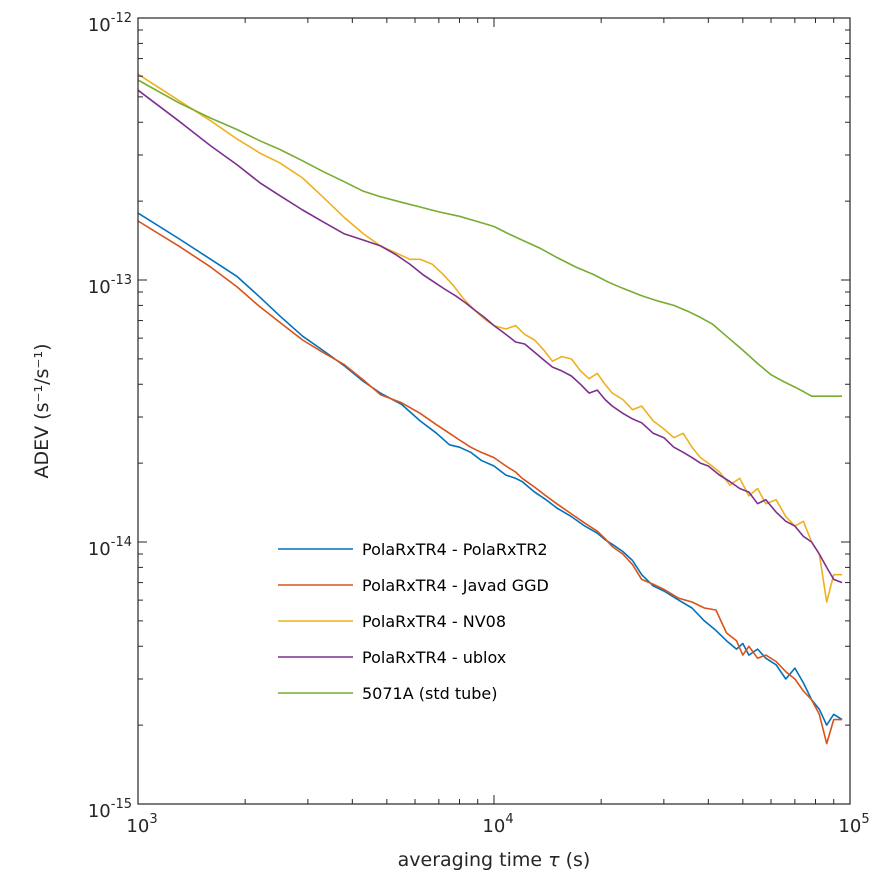  What do you see at coordinates (509, 819) in the screenshot?
I see `x-tick-label-exponent: 4` at bounding box center [509, 819].